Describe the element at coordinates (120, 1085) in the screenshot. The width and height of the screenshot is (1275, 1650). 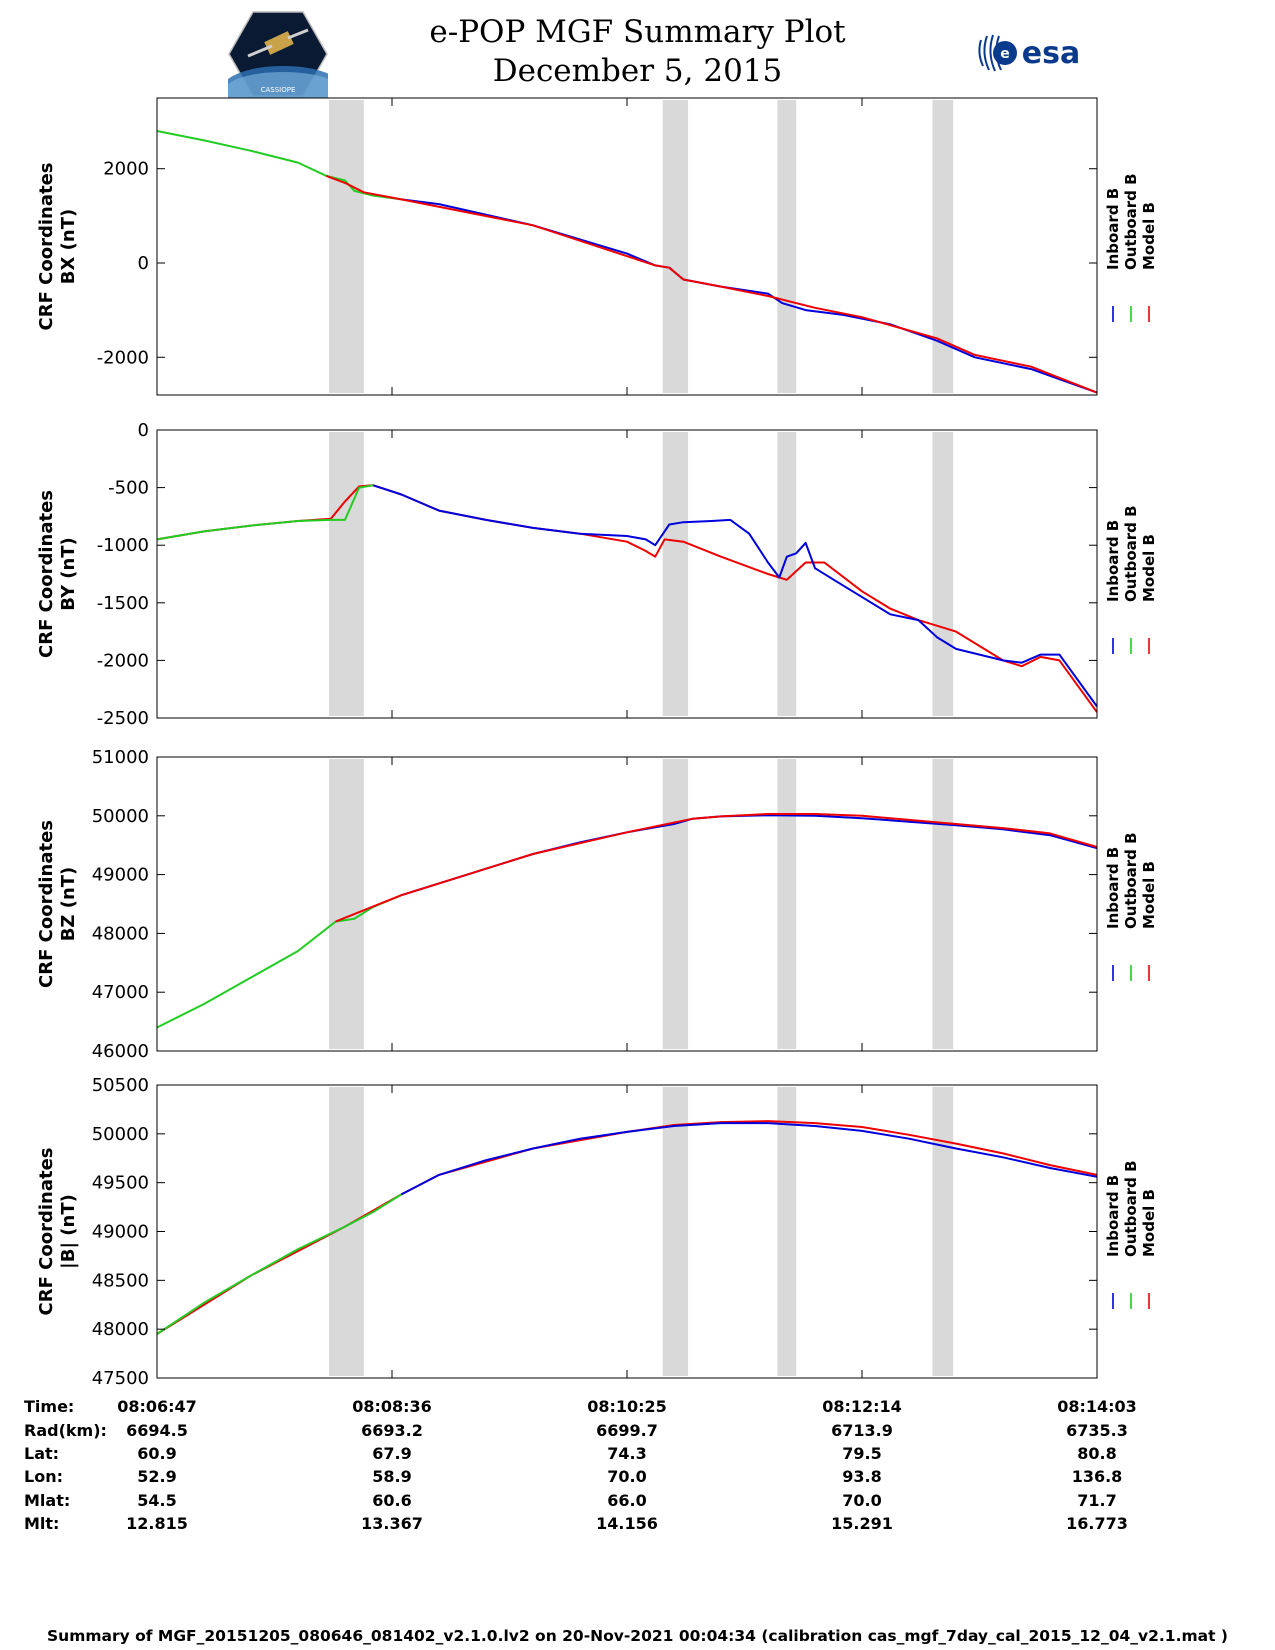
I see `y-tick-label: 50500` at that location.